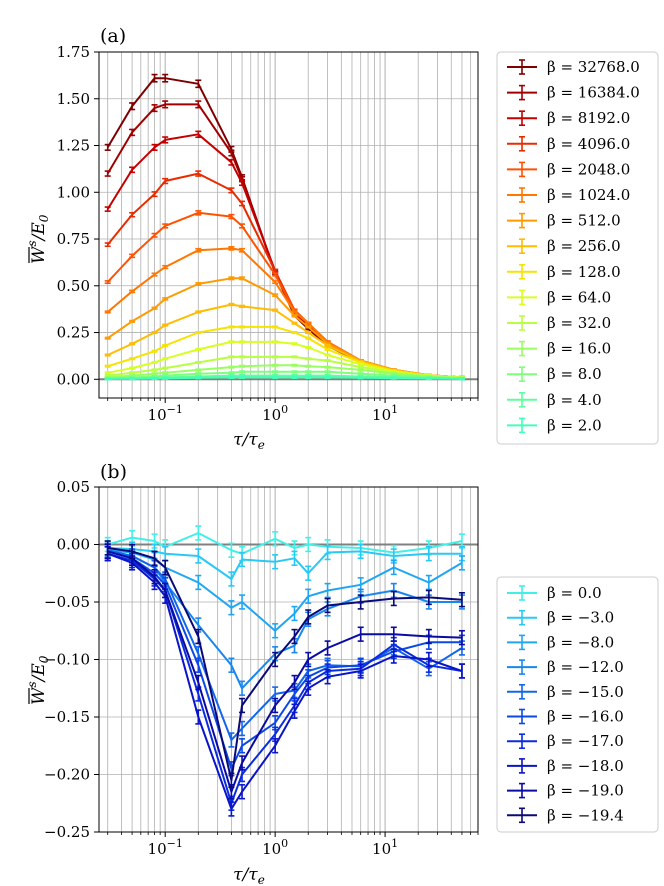  I want to click on panel-b-ytick-label-1: −0.20, so click(67, 775).